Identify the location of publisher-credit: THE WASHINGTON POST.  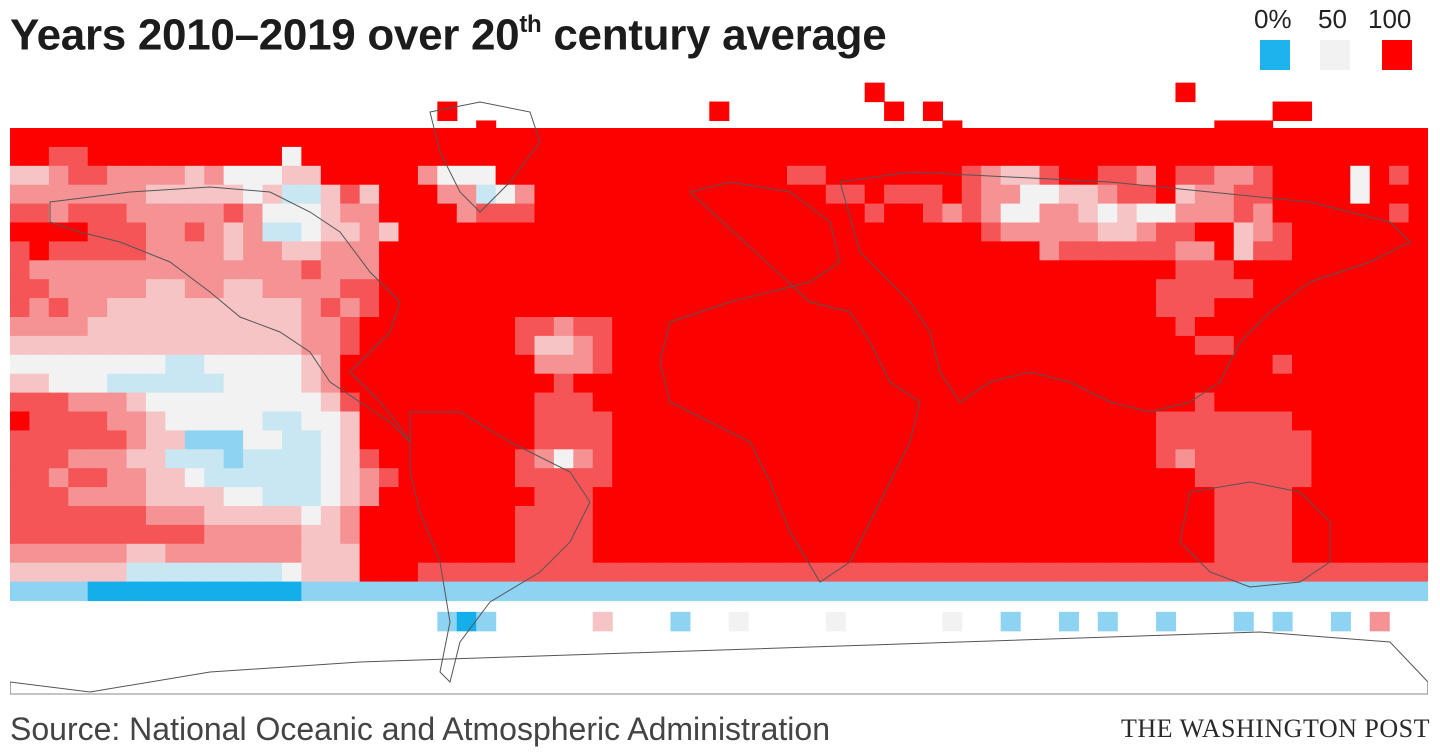
(1275, 728).